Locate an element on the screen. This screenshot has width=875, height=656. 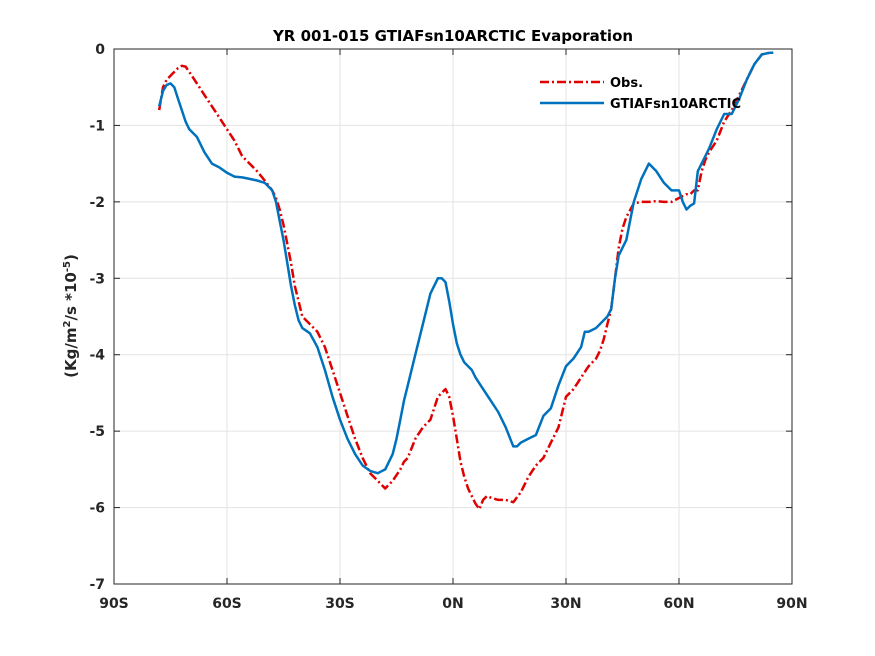
x-tick-label: 60N is located at coordinates (678, 604).